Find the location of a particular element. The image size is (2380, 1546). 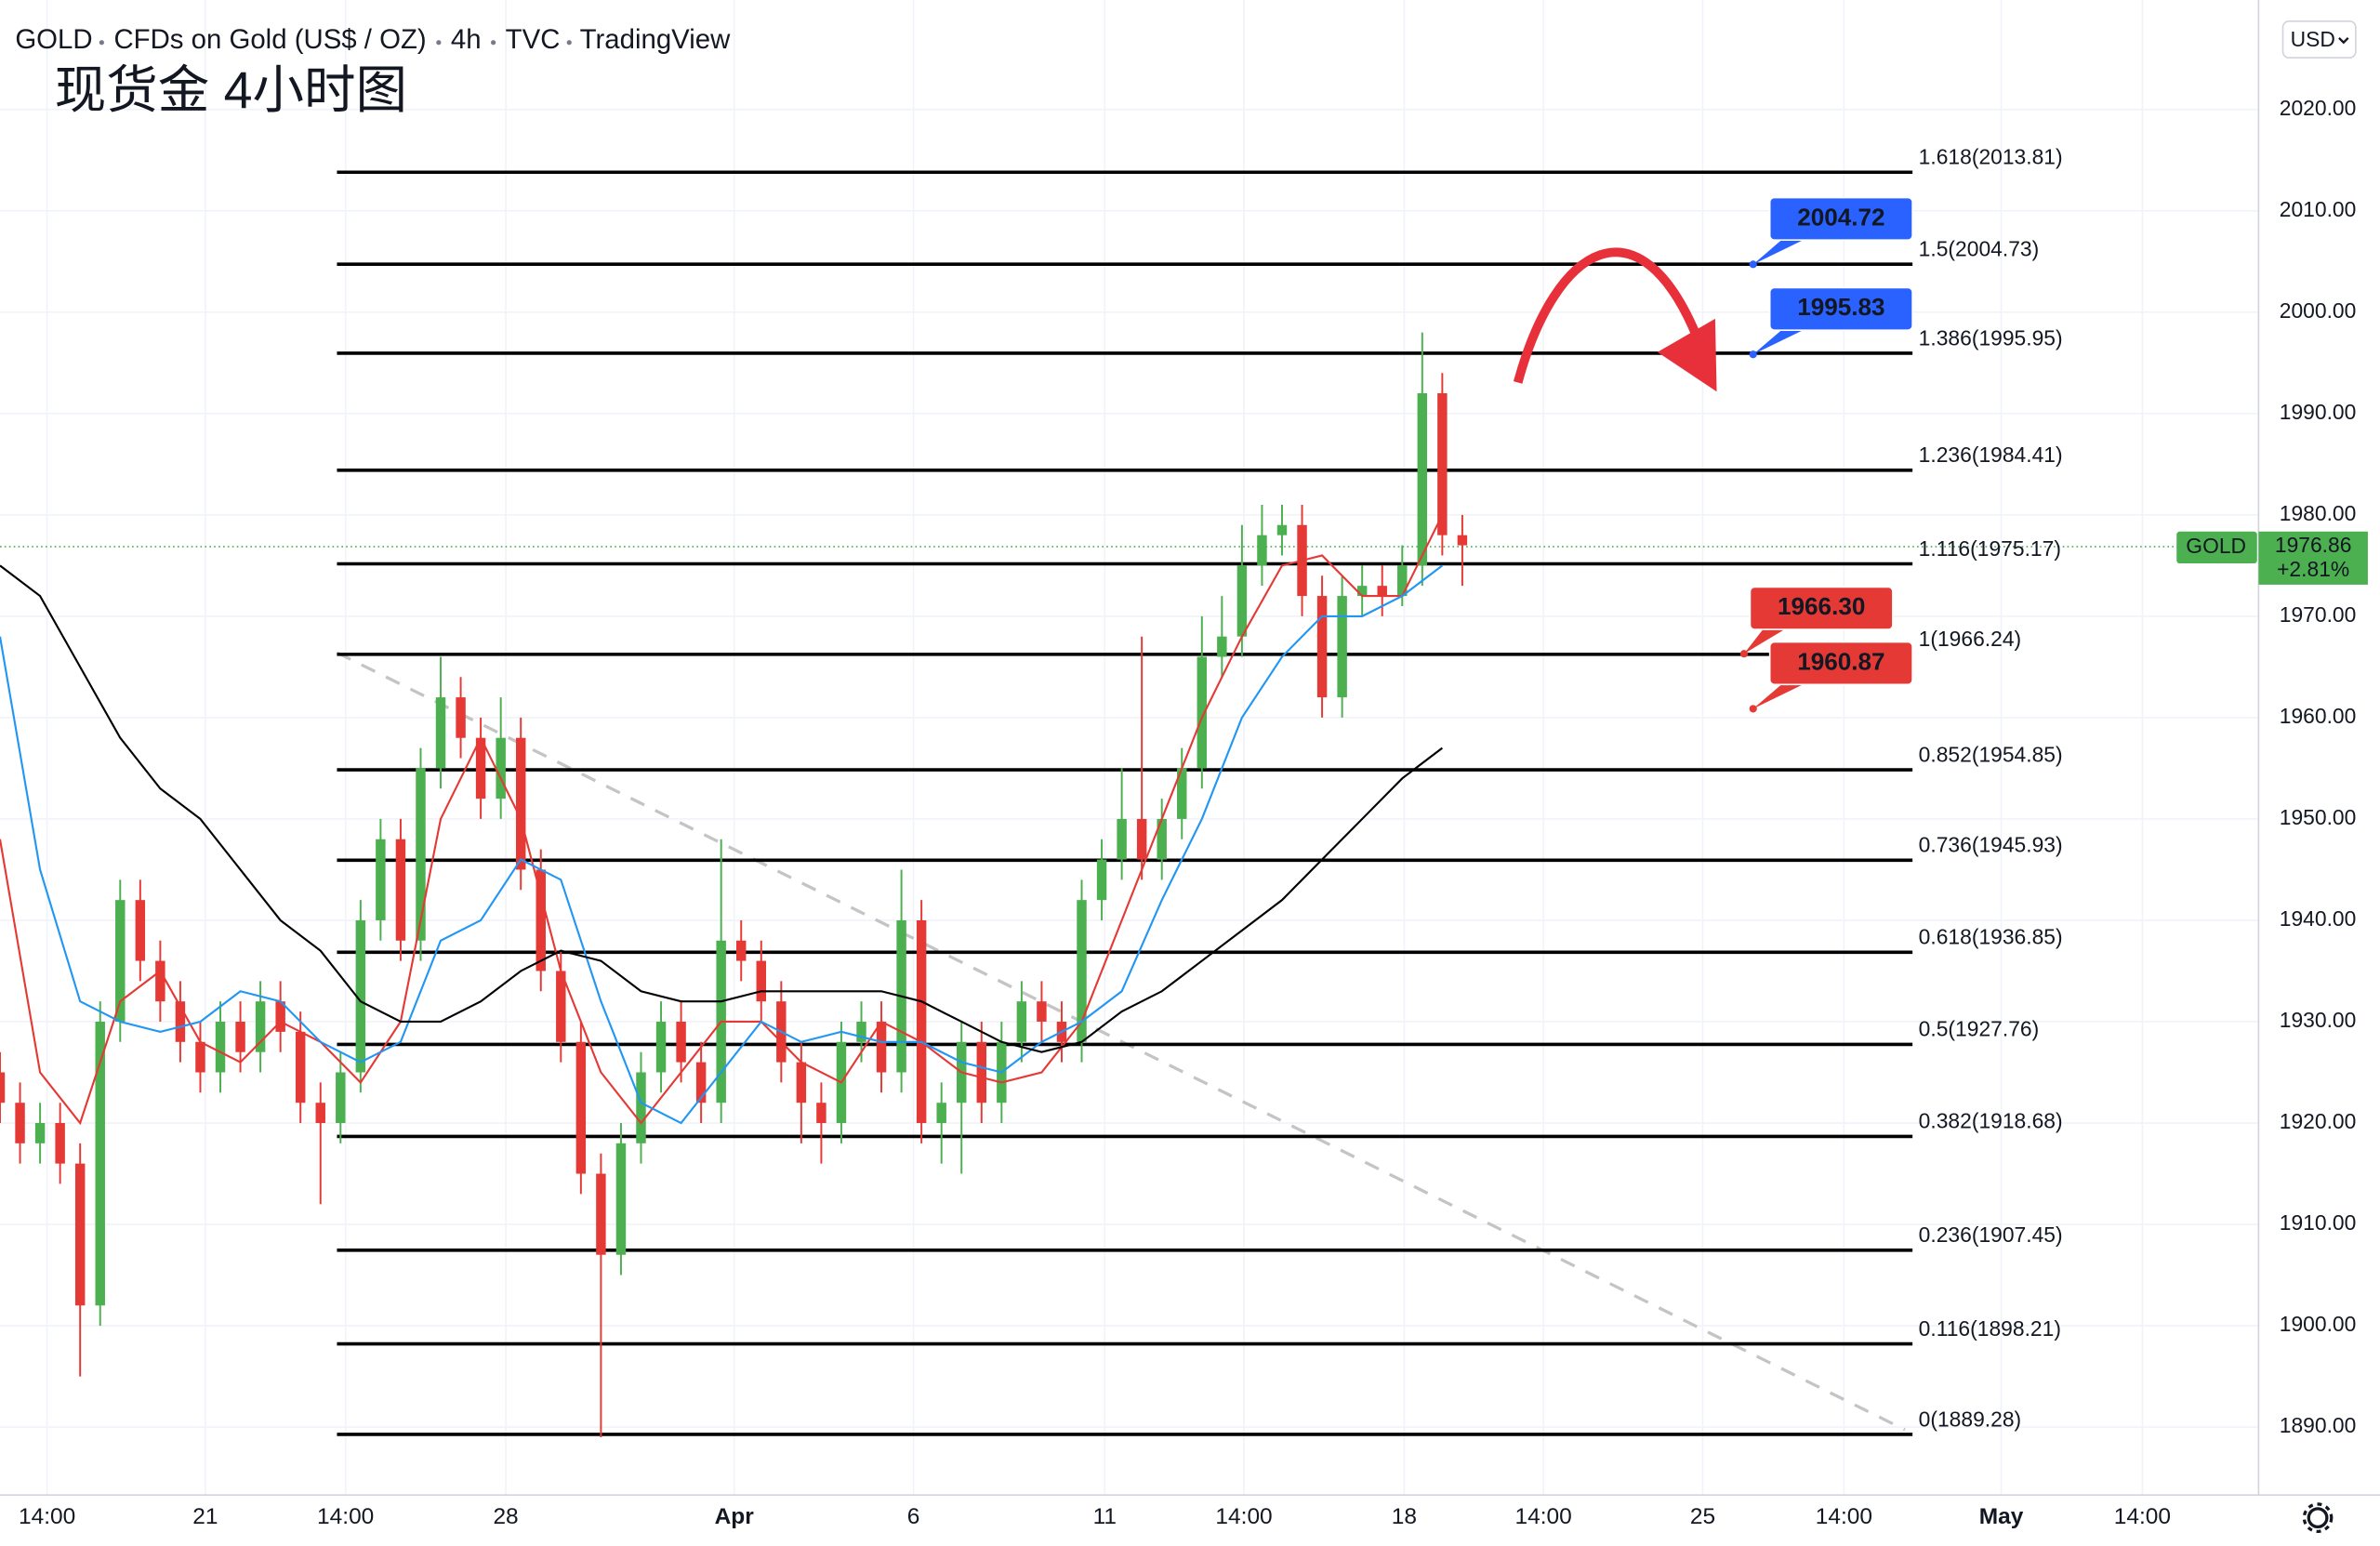

y-tick-label: 2010.00 is located at coordinates (2318, 209).